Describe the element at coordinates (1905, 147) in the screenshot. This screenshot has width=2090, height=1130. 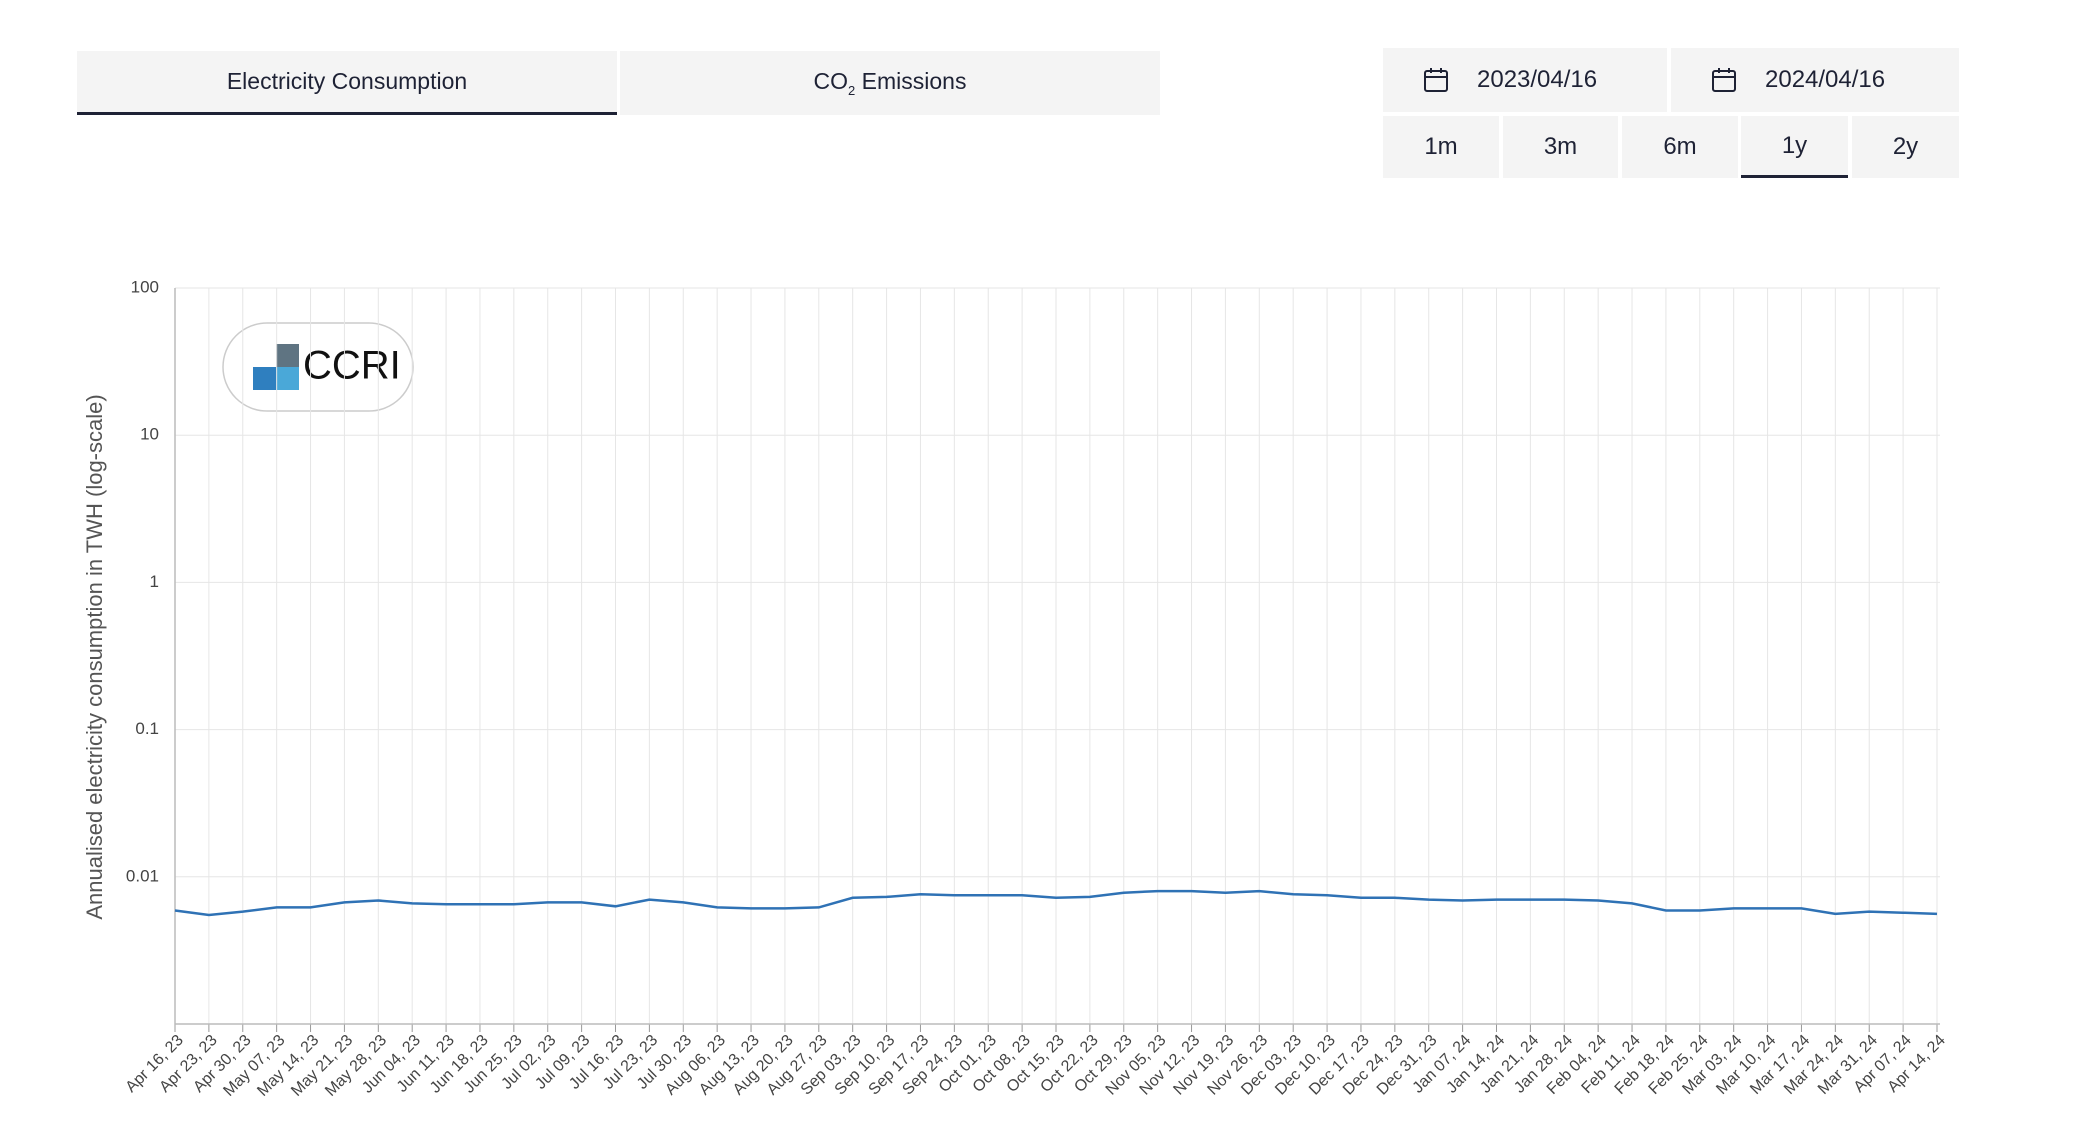
I see `range-button: 2y` at that location.